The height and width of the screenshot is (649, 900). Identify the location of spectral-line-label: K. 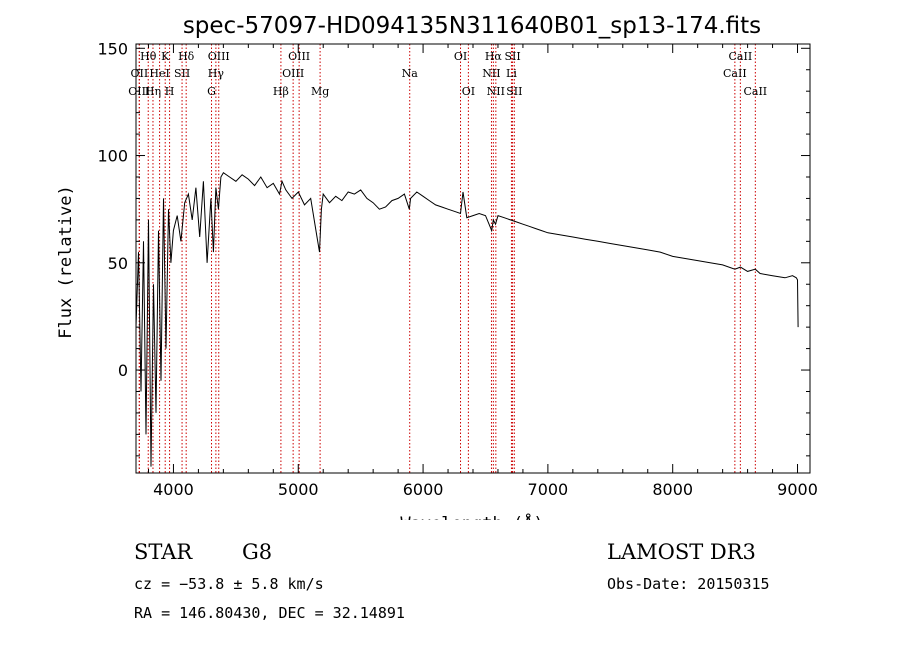
(165, 56).